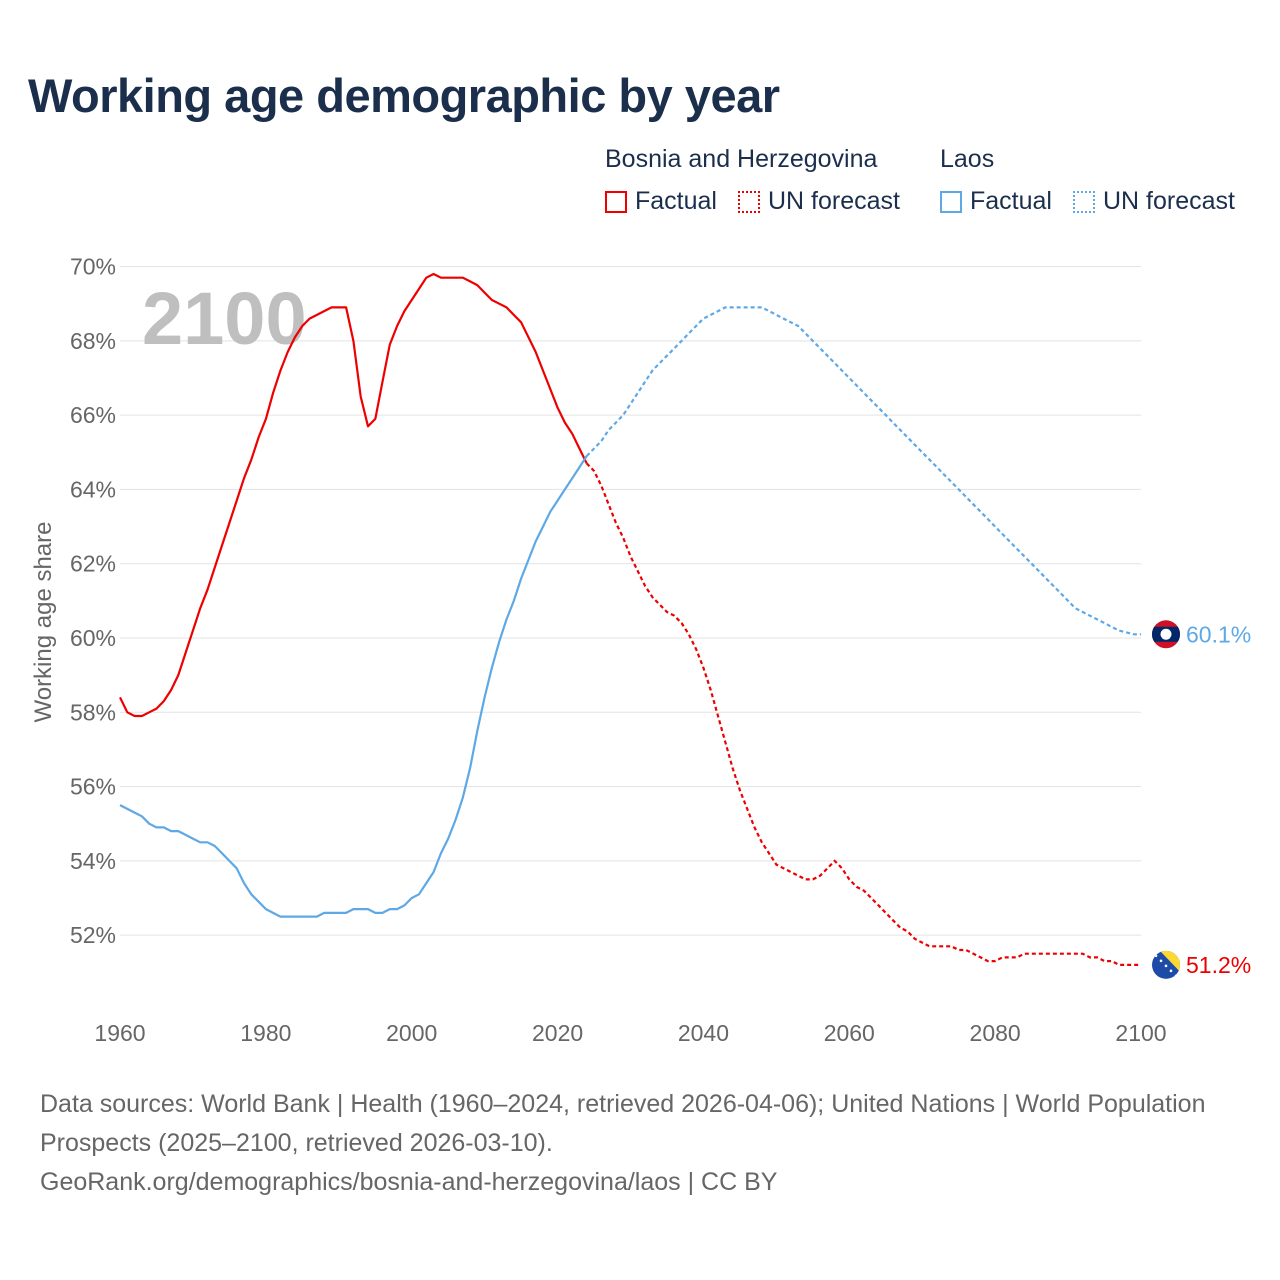 This screenshot has height=1280, width=1280. I want to click on legend-swatch-laos-forecast, so click(1084, 201).